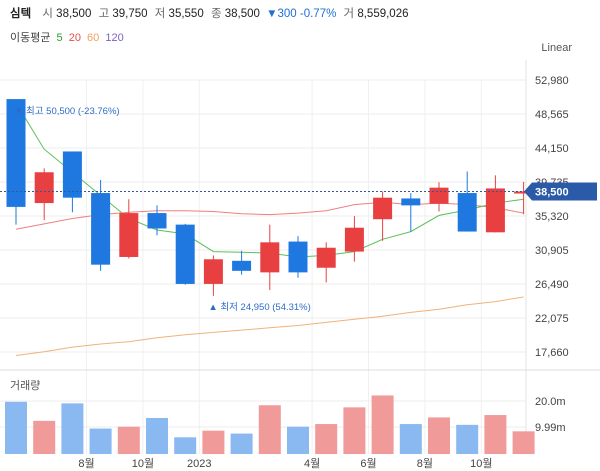 The image size is (600, 471). I want to click on current-price-badge, so click(560, 191).